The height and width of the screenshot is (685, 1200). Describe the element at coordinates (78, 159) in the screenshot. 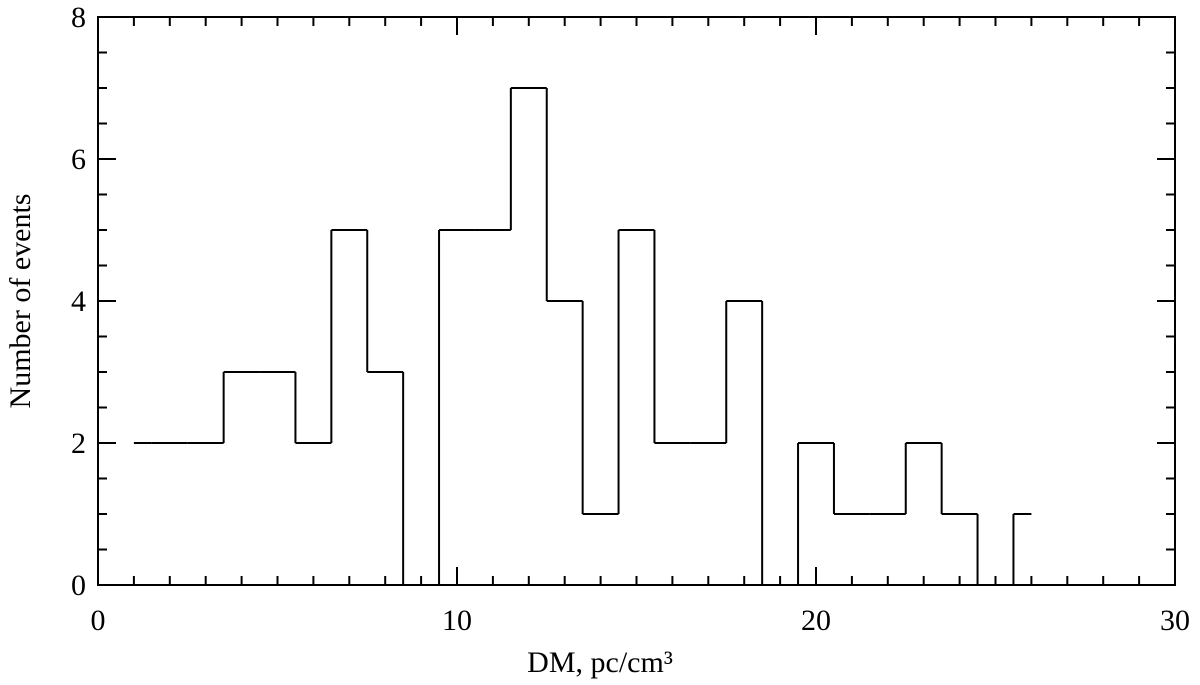

I see `y-tick-label: 6` at that location.